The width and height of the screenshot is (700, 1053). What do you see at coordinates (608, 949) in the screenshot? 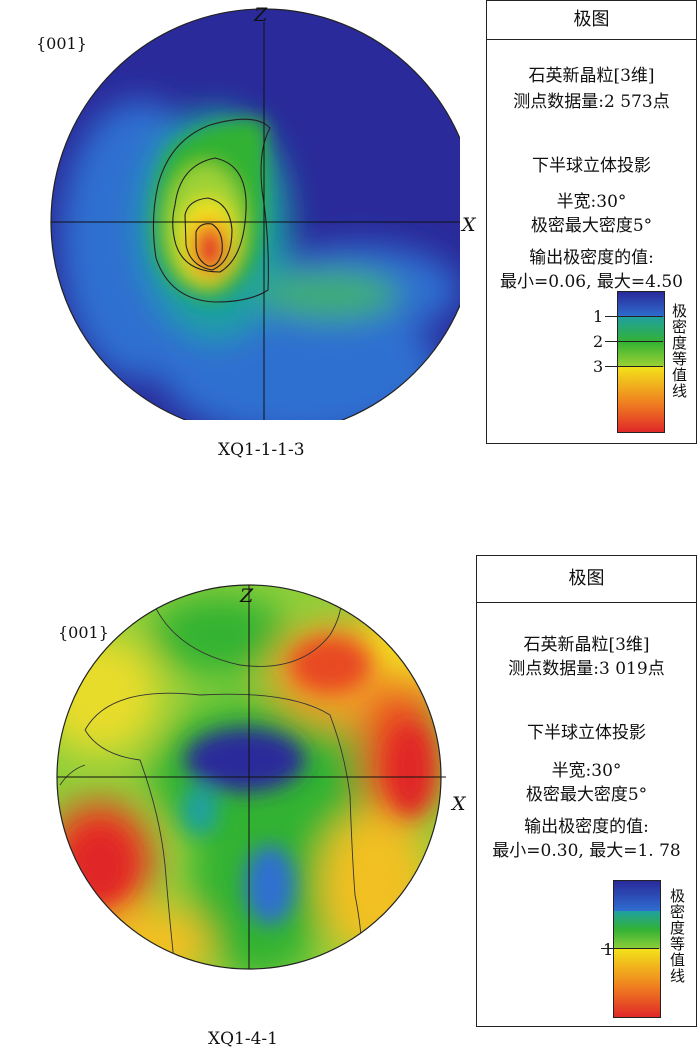
I see `colorbar-label-2-1: 1` at bounding box center [608, 949].